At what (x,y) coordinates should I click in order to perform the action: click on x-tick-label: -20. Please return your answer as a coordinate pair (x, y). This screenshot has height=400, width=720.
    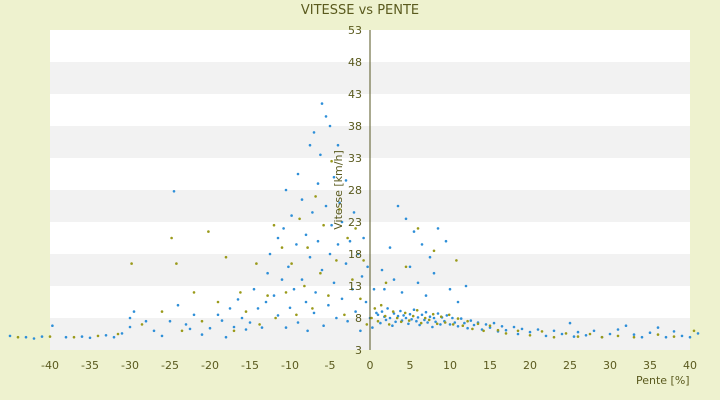
    Looking at the image, I should click on (210, 365).